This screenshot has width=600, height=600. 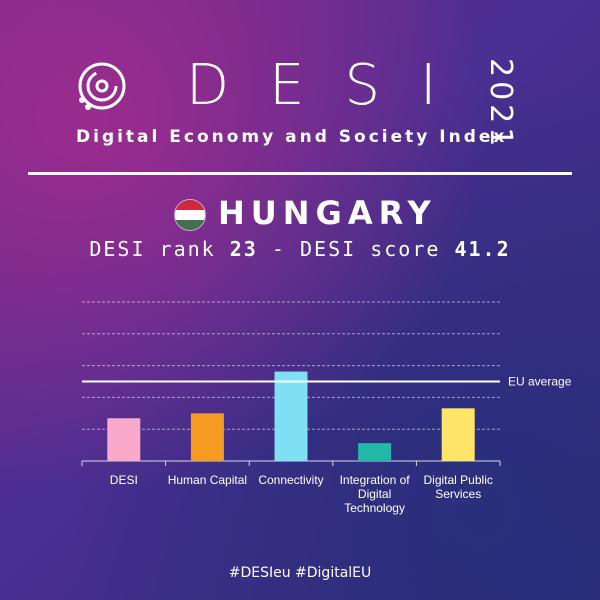 I want to click on index-subtitle: Digital Economy and Society Index, so click(x=292, y=137).